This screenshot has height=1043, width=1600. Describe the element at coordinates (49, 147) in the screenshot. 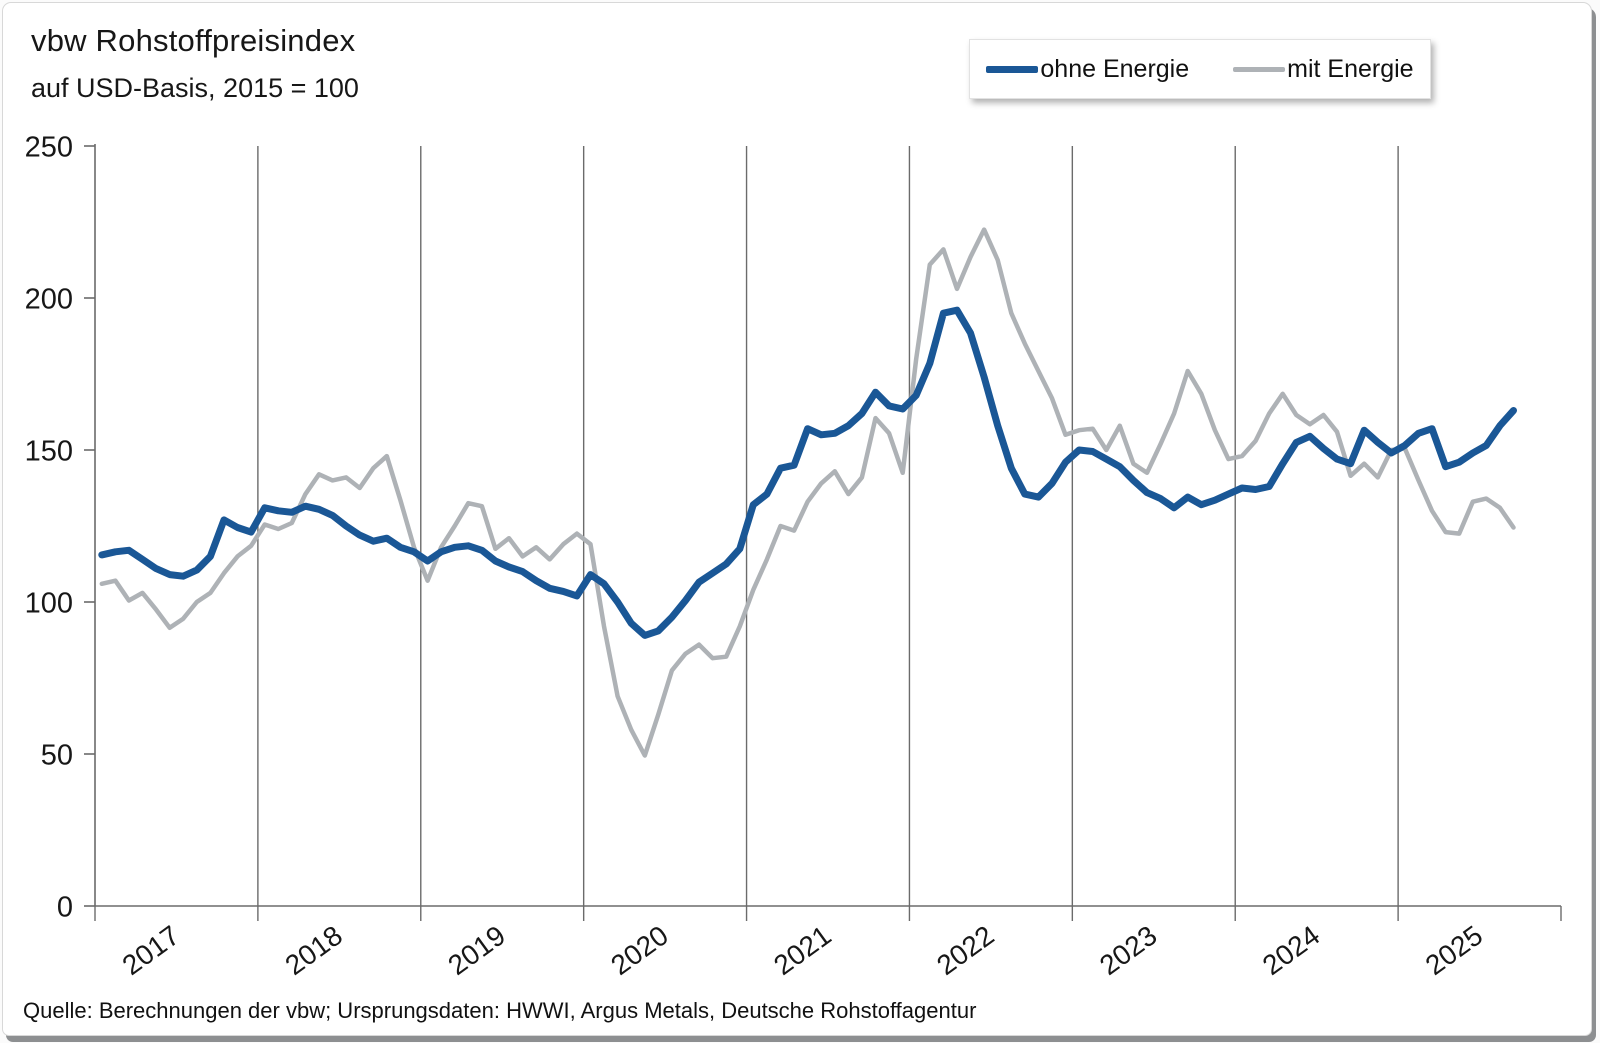

I see `y-axis-label: 250` at that location.